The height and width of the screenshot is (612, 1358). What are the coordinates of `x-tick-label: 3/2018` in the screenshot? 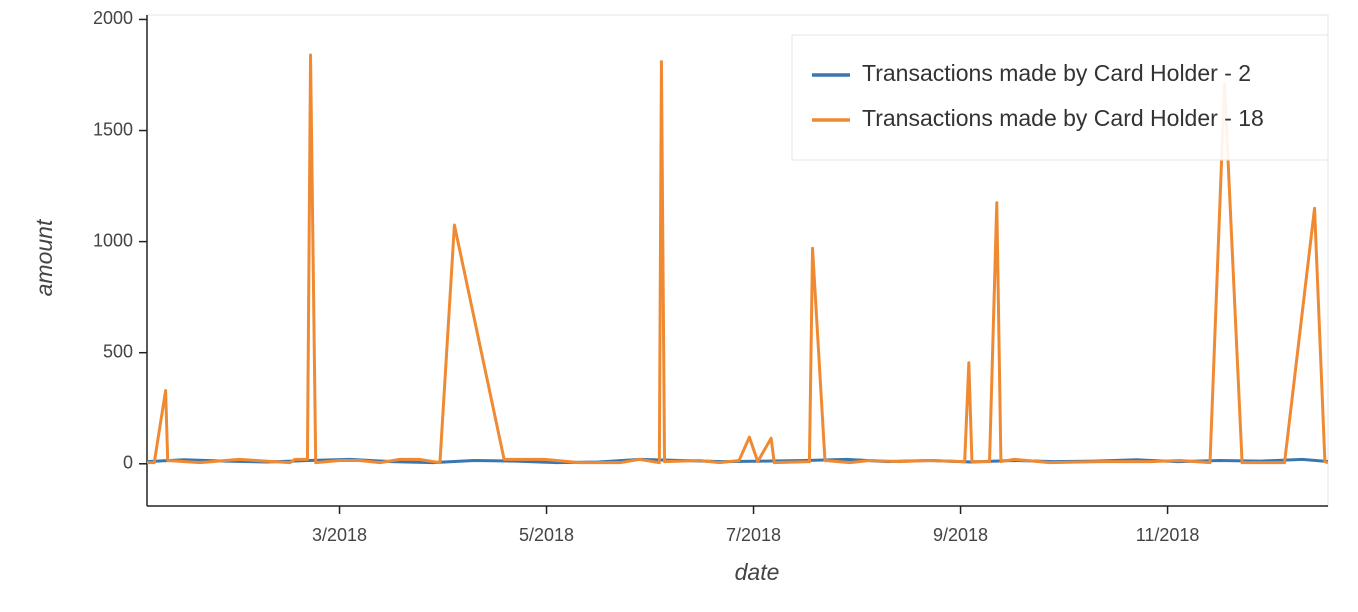 It's located at (339, 535).